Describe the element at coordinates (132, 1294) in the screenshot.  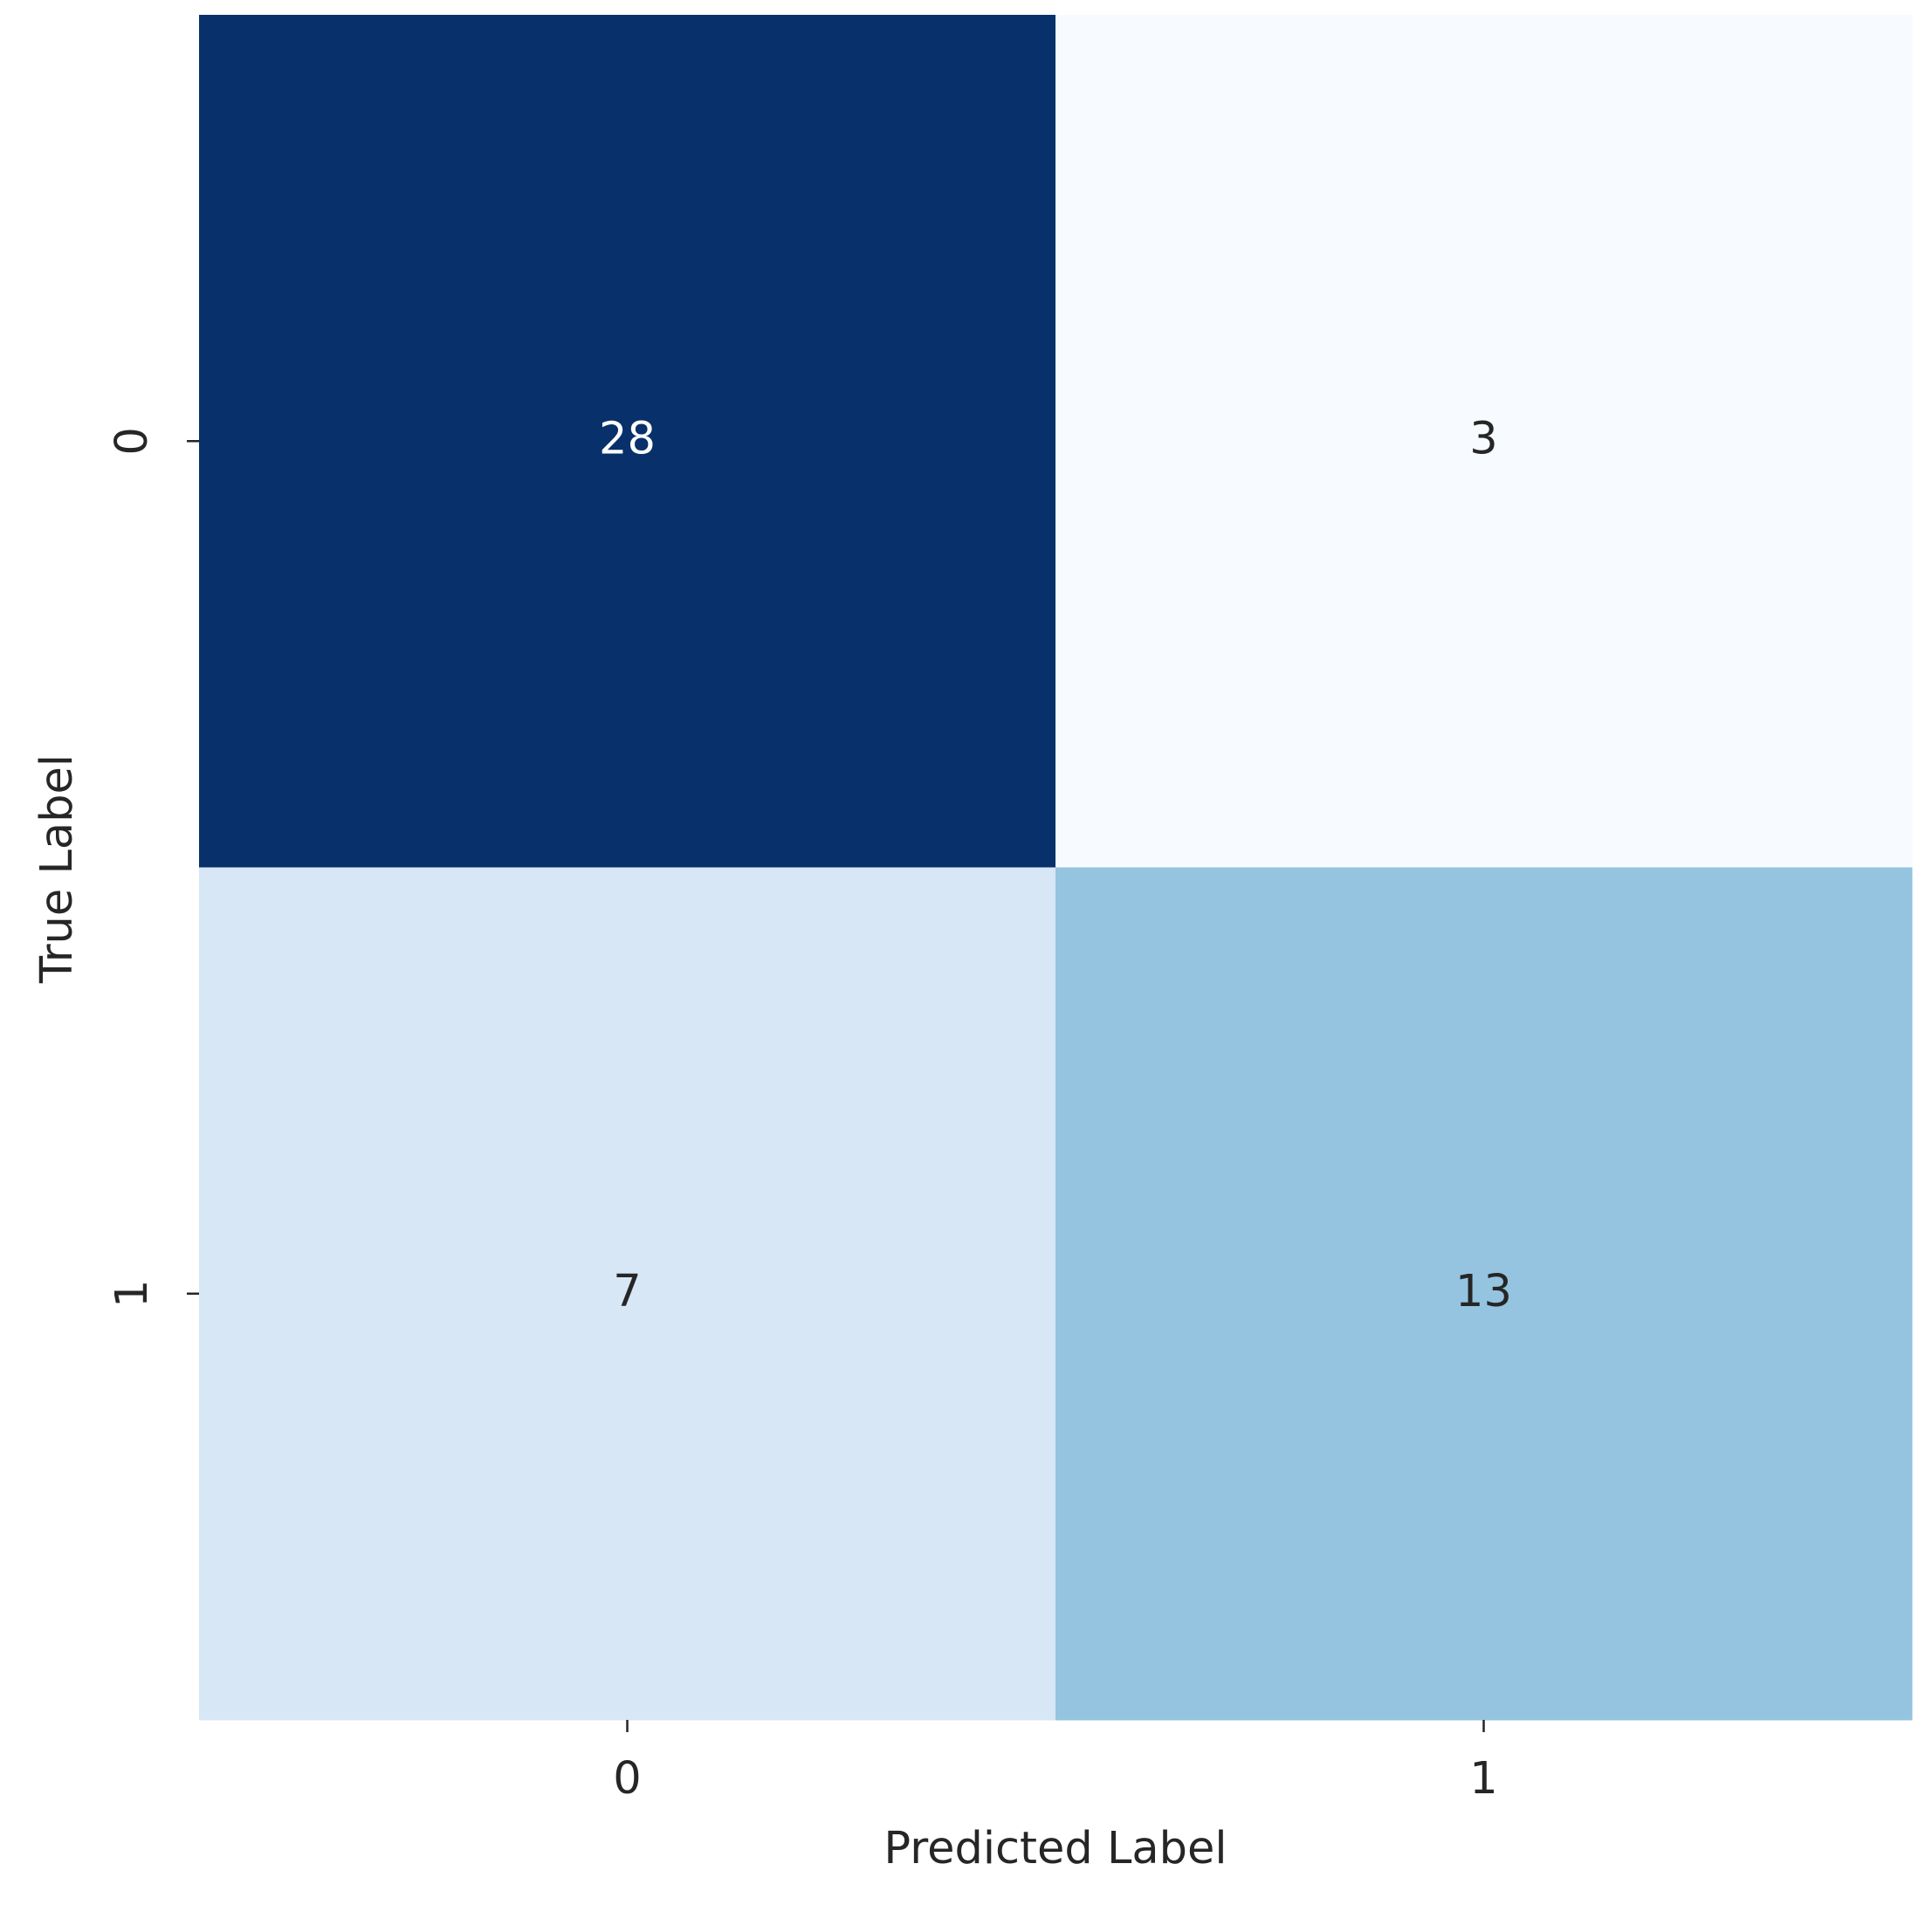
I see `y-tick-label: 1` at that location.